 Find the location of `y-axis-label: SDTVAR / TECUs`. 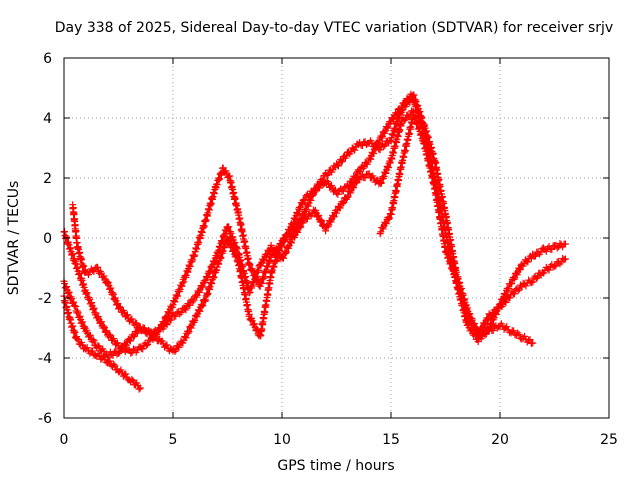

y-axis-label: SDTVAR / TECUs is located at coordinates (14, 238).